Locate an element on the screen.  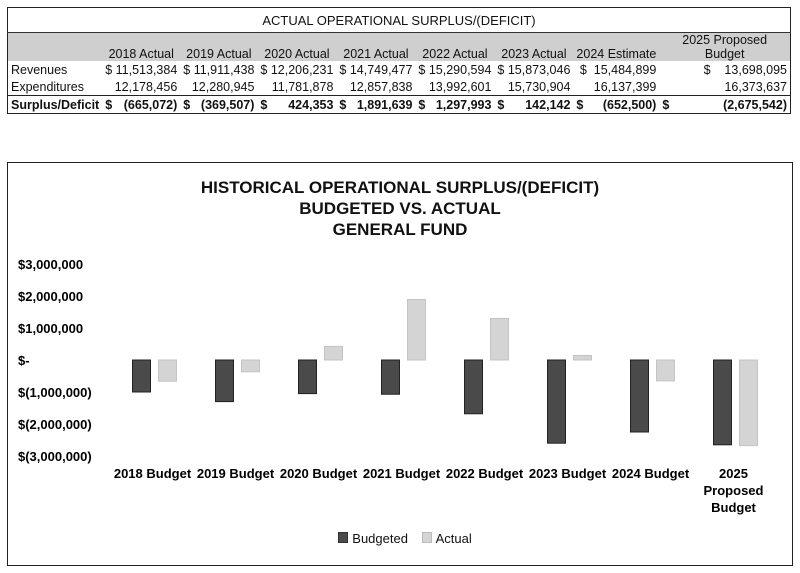
table-cell: $ 13,698,095 is located at coordinates (724, 69).